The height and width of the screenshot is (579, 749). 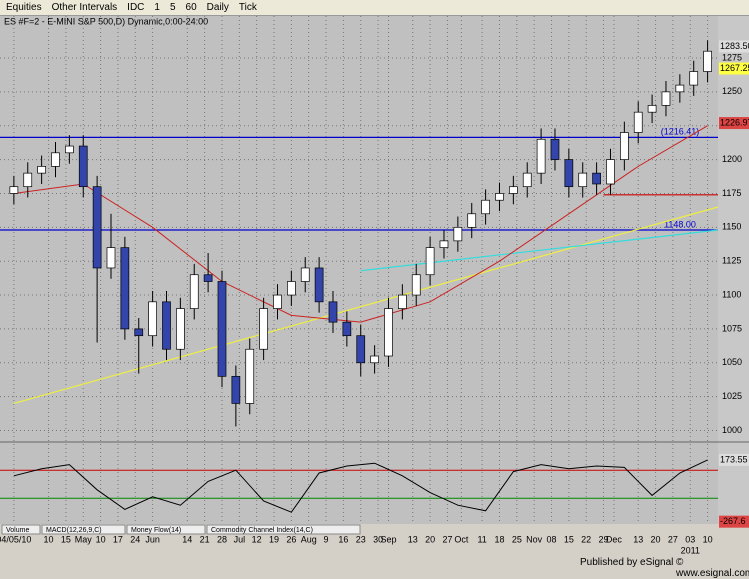 What do you see at coordinates (680, 132) in the screenshot?
I see `level-label: (1216.41)` at bounding box center [680, 132].